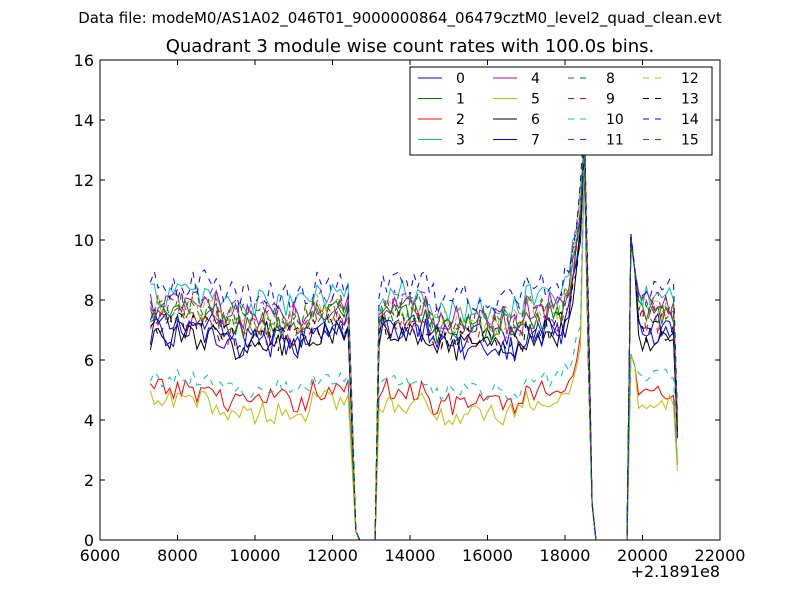 The height and width of the screenshot is (600, 800). I want to click on legend-label: 0, so click(460, 79).